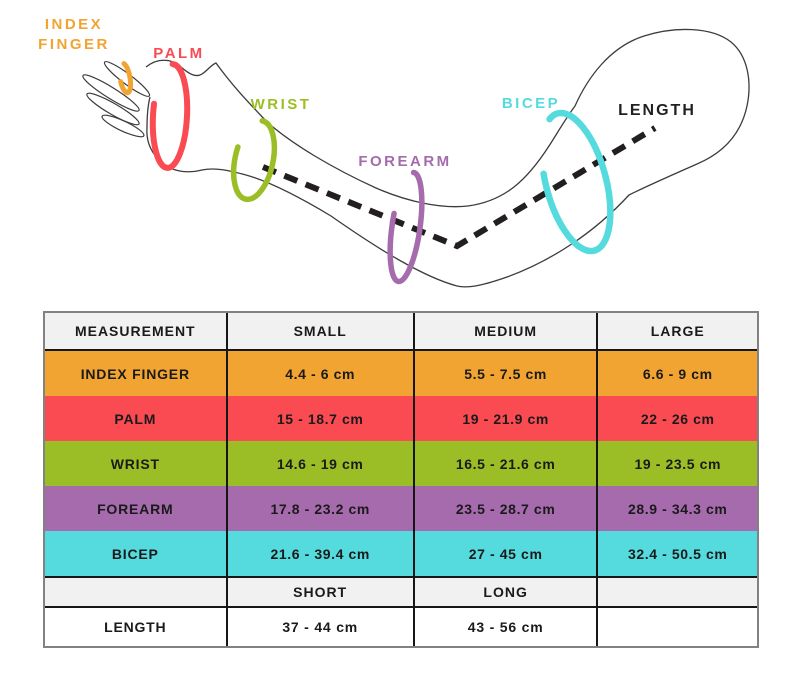  I want to click on hand-fingers, so click(116, 99).